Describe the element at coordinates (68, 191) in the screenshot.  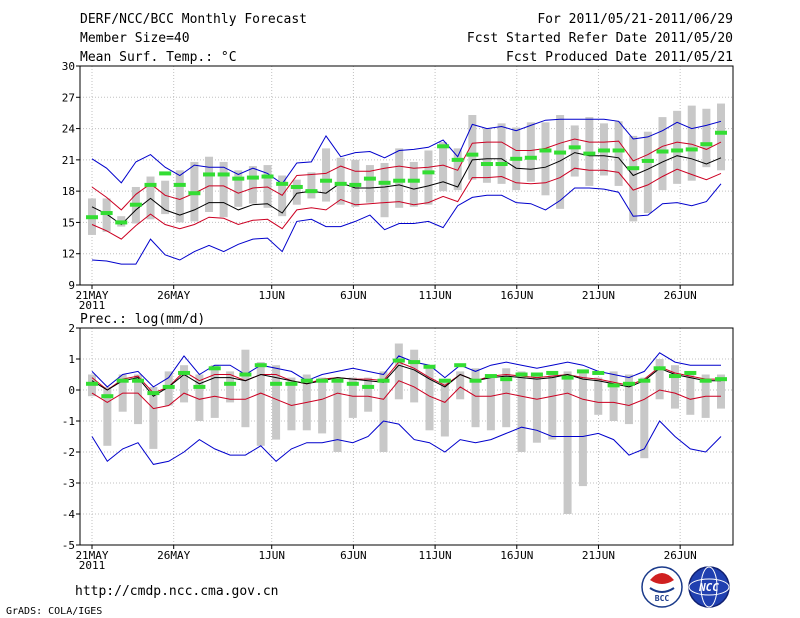
I see `temp-ytick-label: 18` at that location.